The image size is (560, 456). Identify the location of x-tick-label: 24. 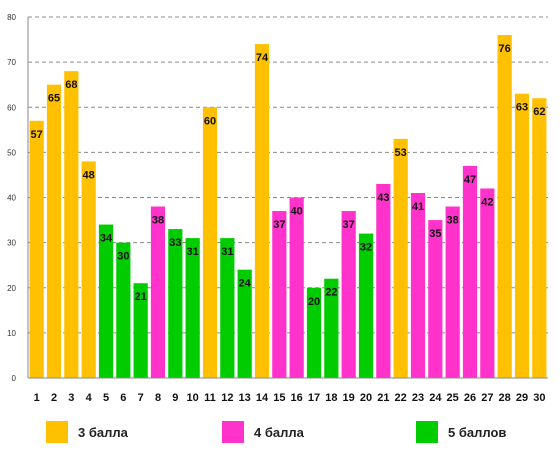
(435, 398).